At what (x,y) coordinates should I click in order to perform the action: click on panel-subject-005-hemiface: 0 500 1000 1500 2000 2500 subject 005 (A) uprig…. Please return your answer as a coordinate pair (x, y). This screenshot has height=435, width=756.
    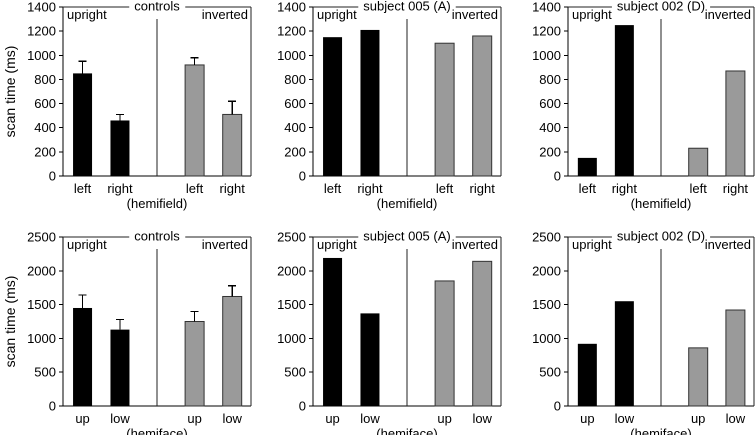
    Looking at the image, I should click on (389, 331).